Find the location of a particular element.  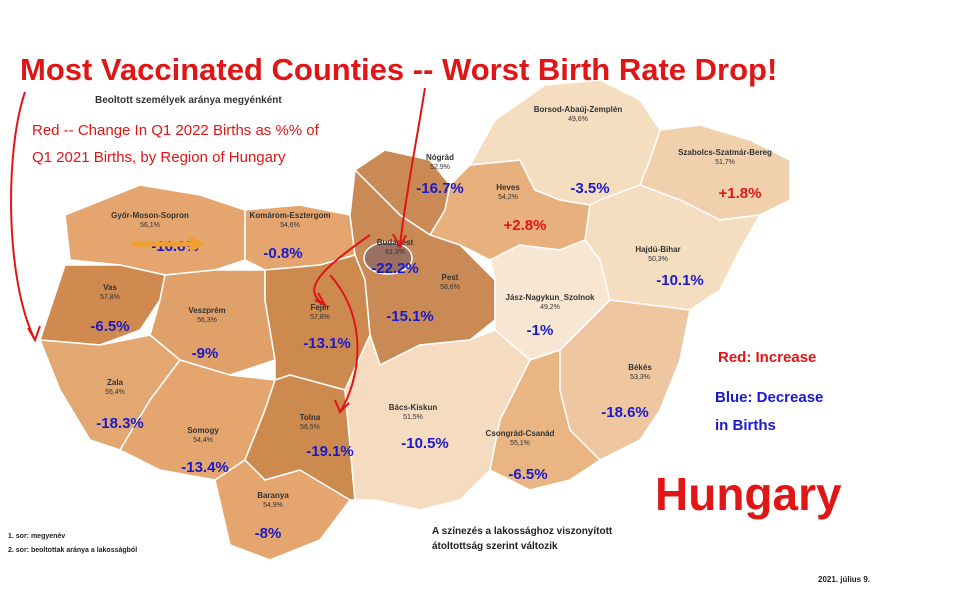

county-name: Pest is located at coordinates (450, 277).